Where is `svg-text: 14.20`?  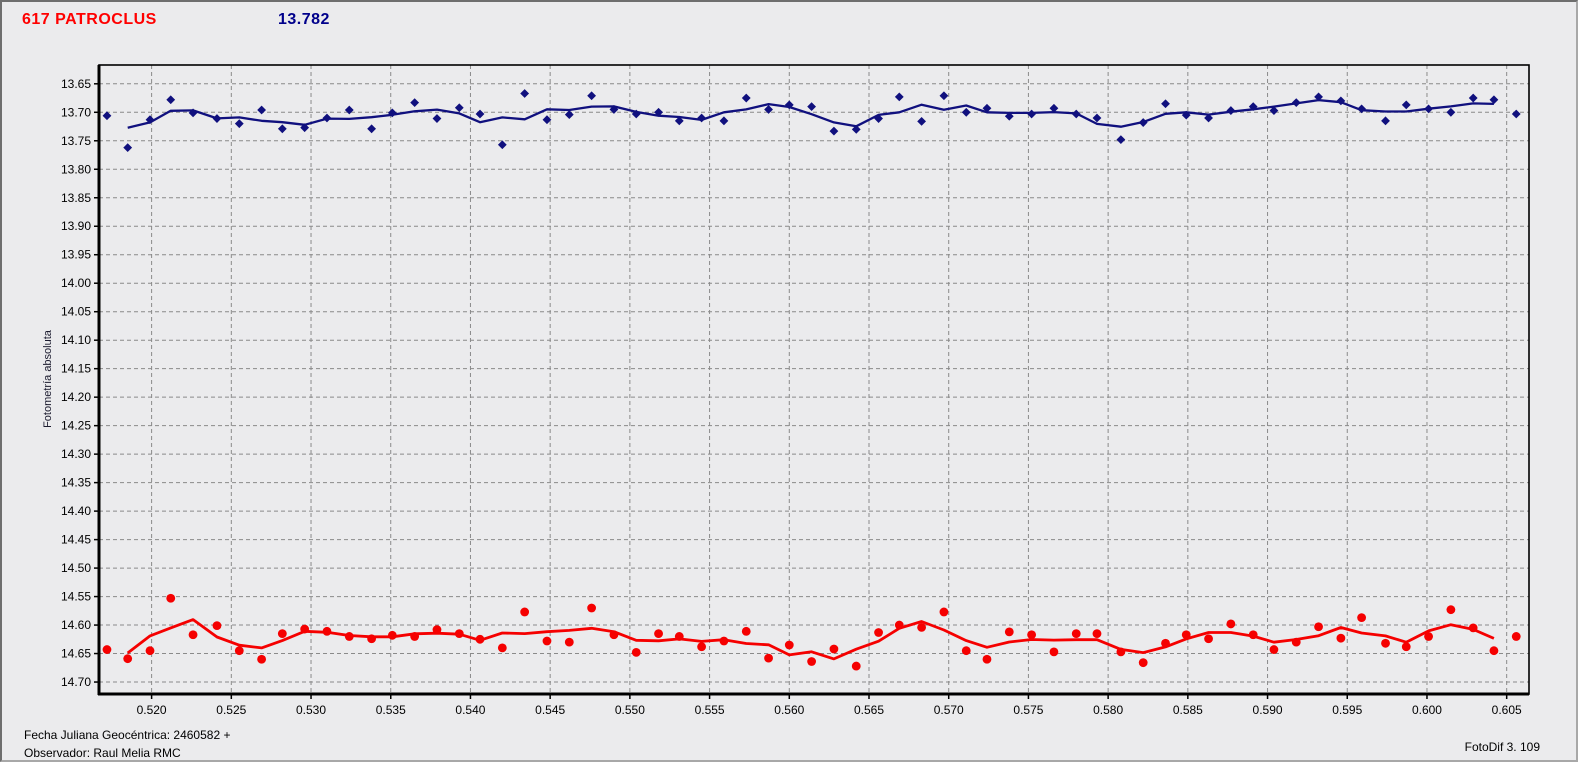 svg-text: 14.20 is located at coordinates (76, 397).